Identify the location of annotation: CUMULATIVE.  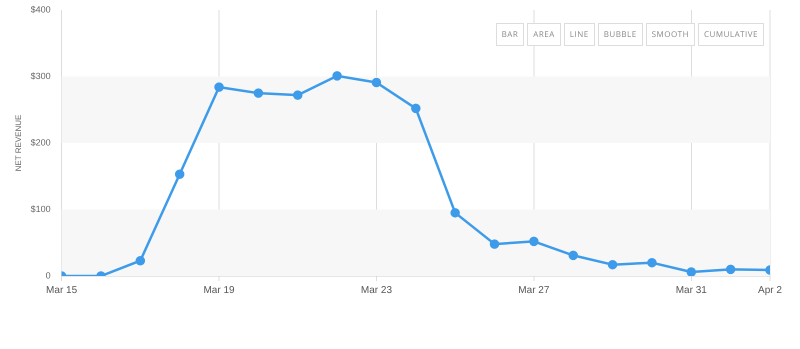
(731, 34).